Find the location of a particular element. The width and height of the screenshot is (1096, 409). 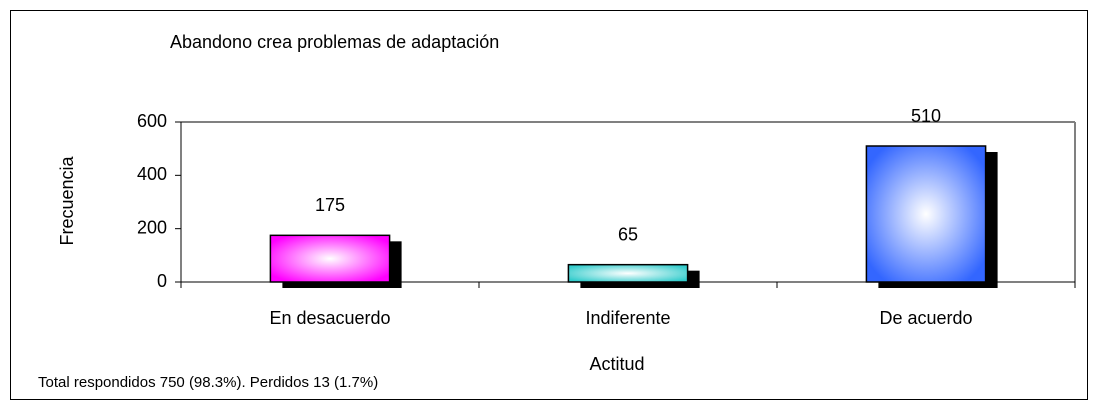

value-label: 510 is located at coordinates (926, 116).